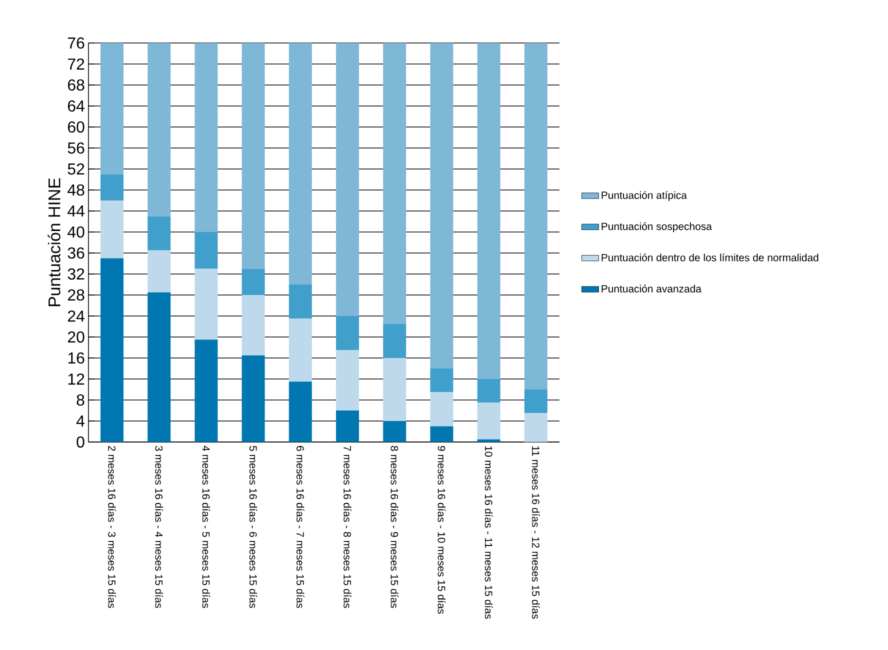  Describe the element at coordinates (442, 530) in the screenshot. I see `x-tick-label: 9 meses 16 días - 10 meses 15 días` at that location.